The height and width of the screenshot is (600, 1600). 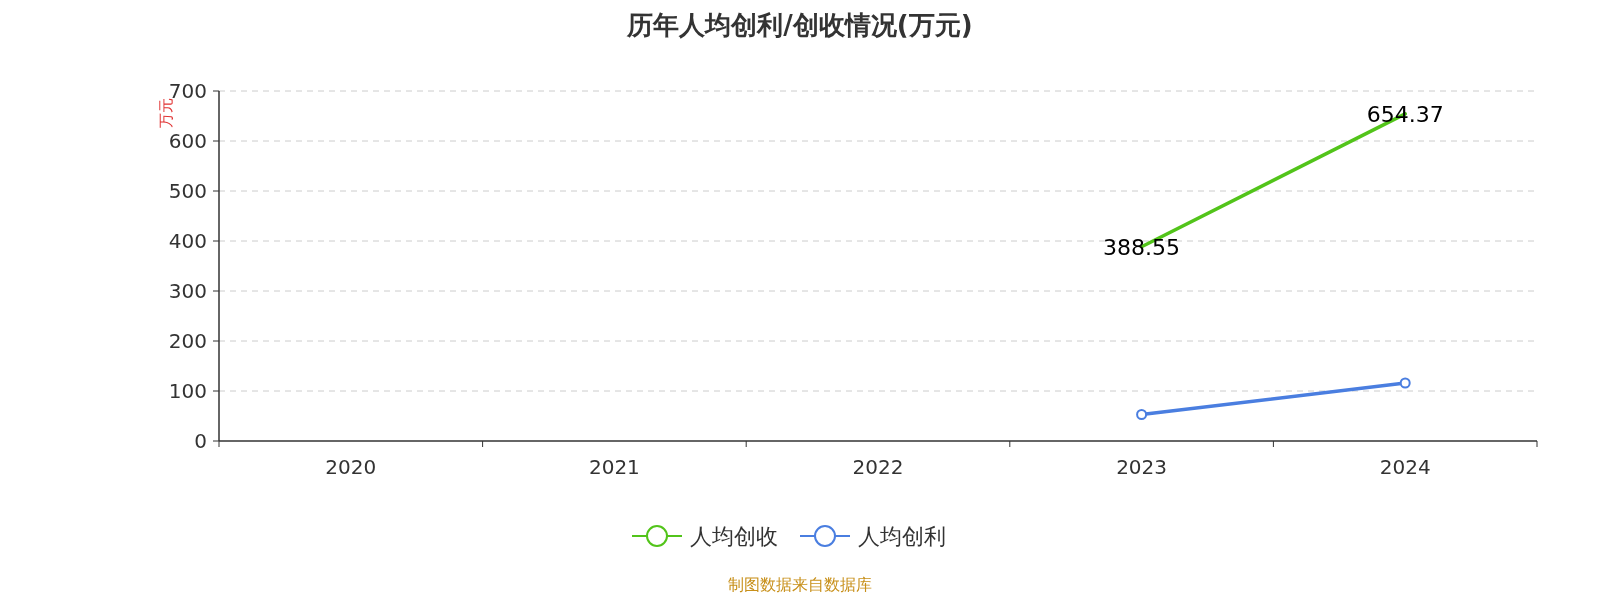 What do you see at coordinates (614, 467) in the screenshot?
I see `x-tick-label: 2021` at bounding box center [614, 467].